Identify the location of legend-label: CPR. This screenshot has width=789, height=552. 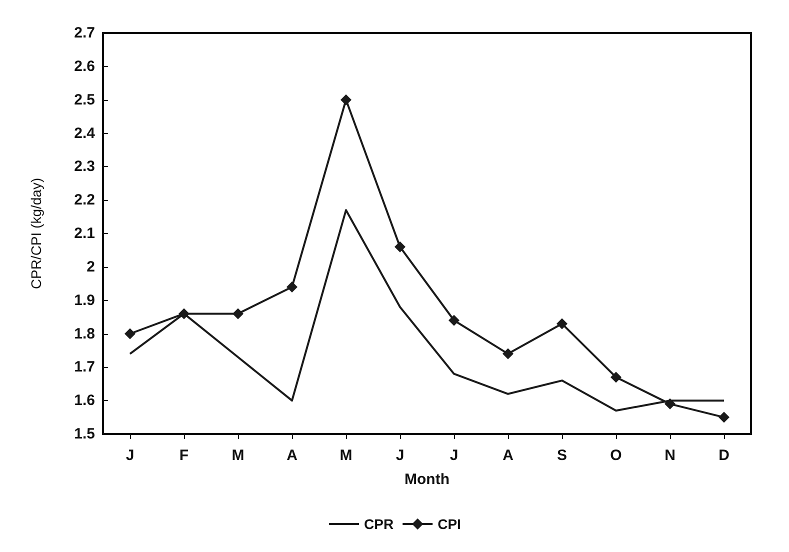
(379, 524).